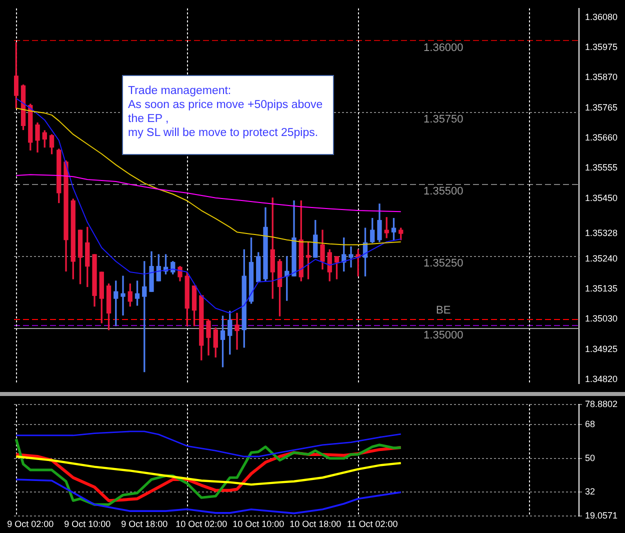  What do you see at coordinates (601, 288) in the screenshot?
I see `y-tick-label: 1.35135` at bounding box center [601, 288].